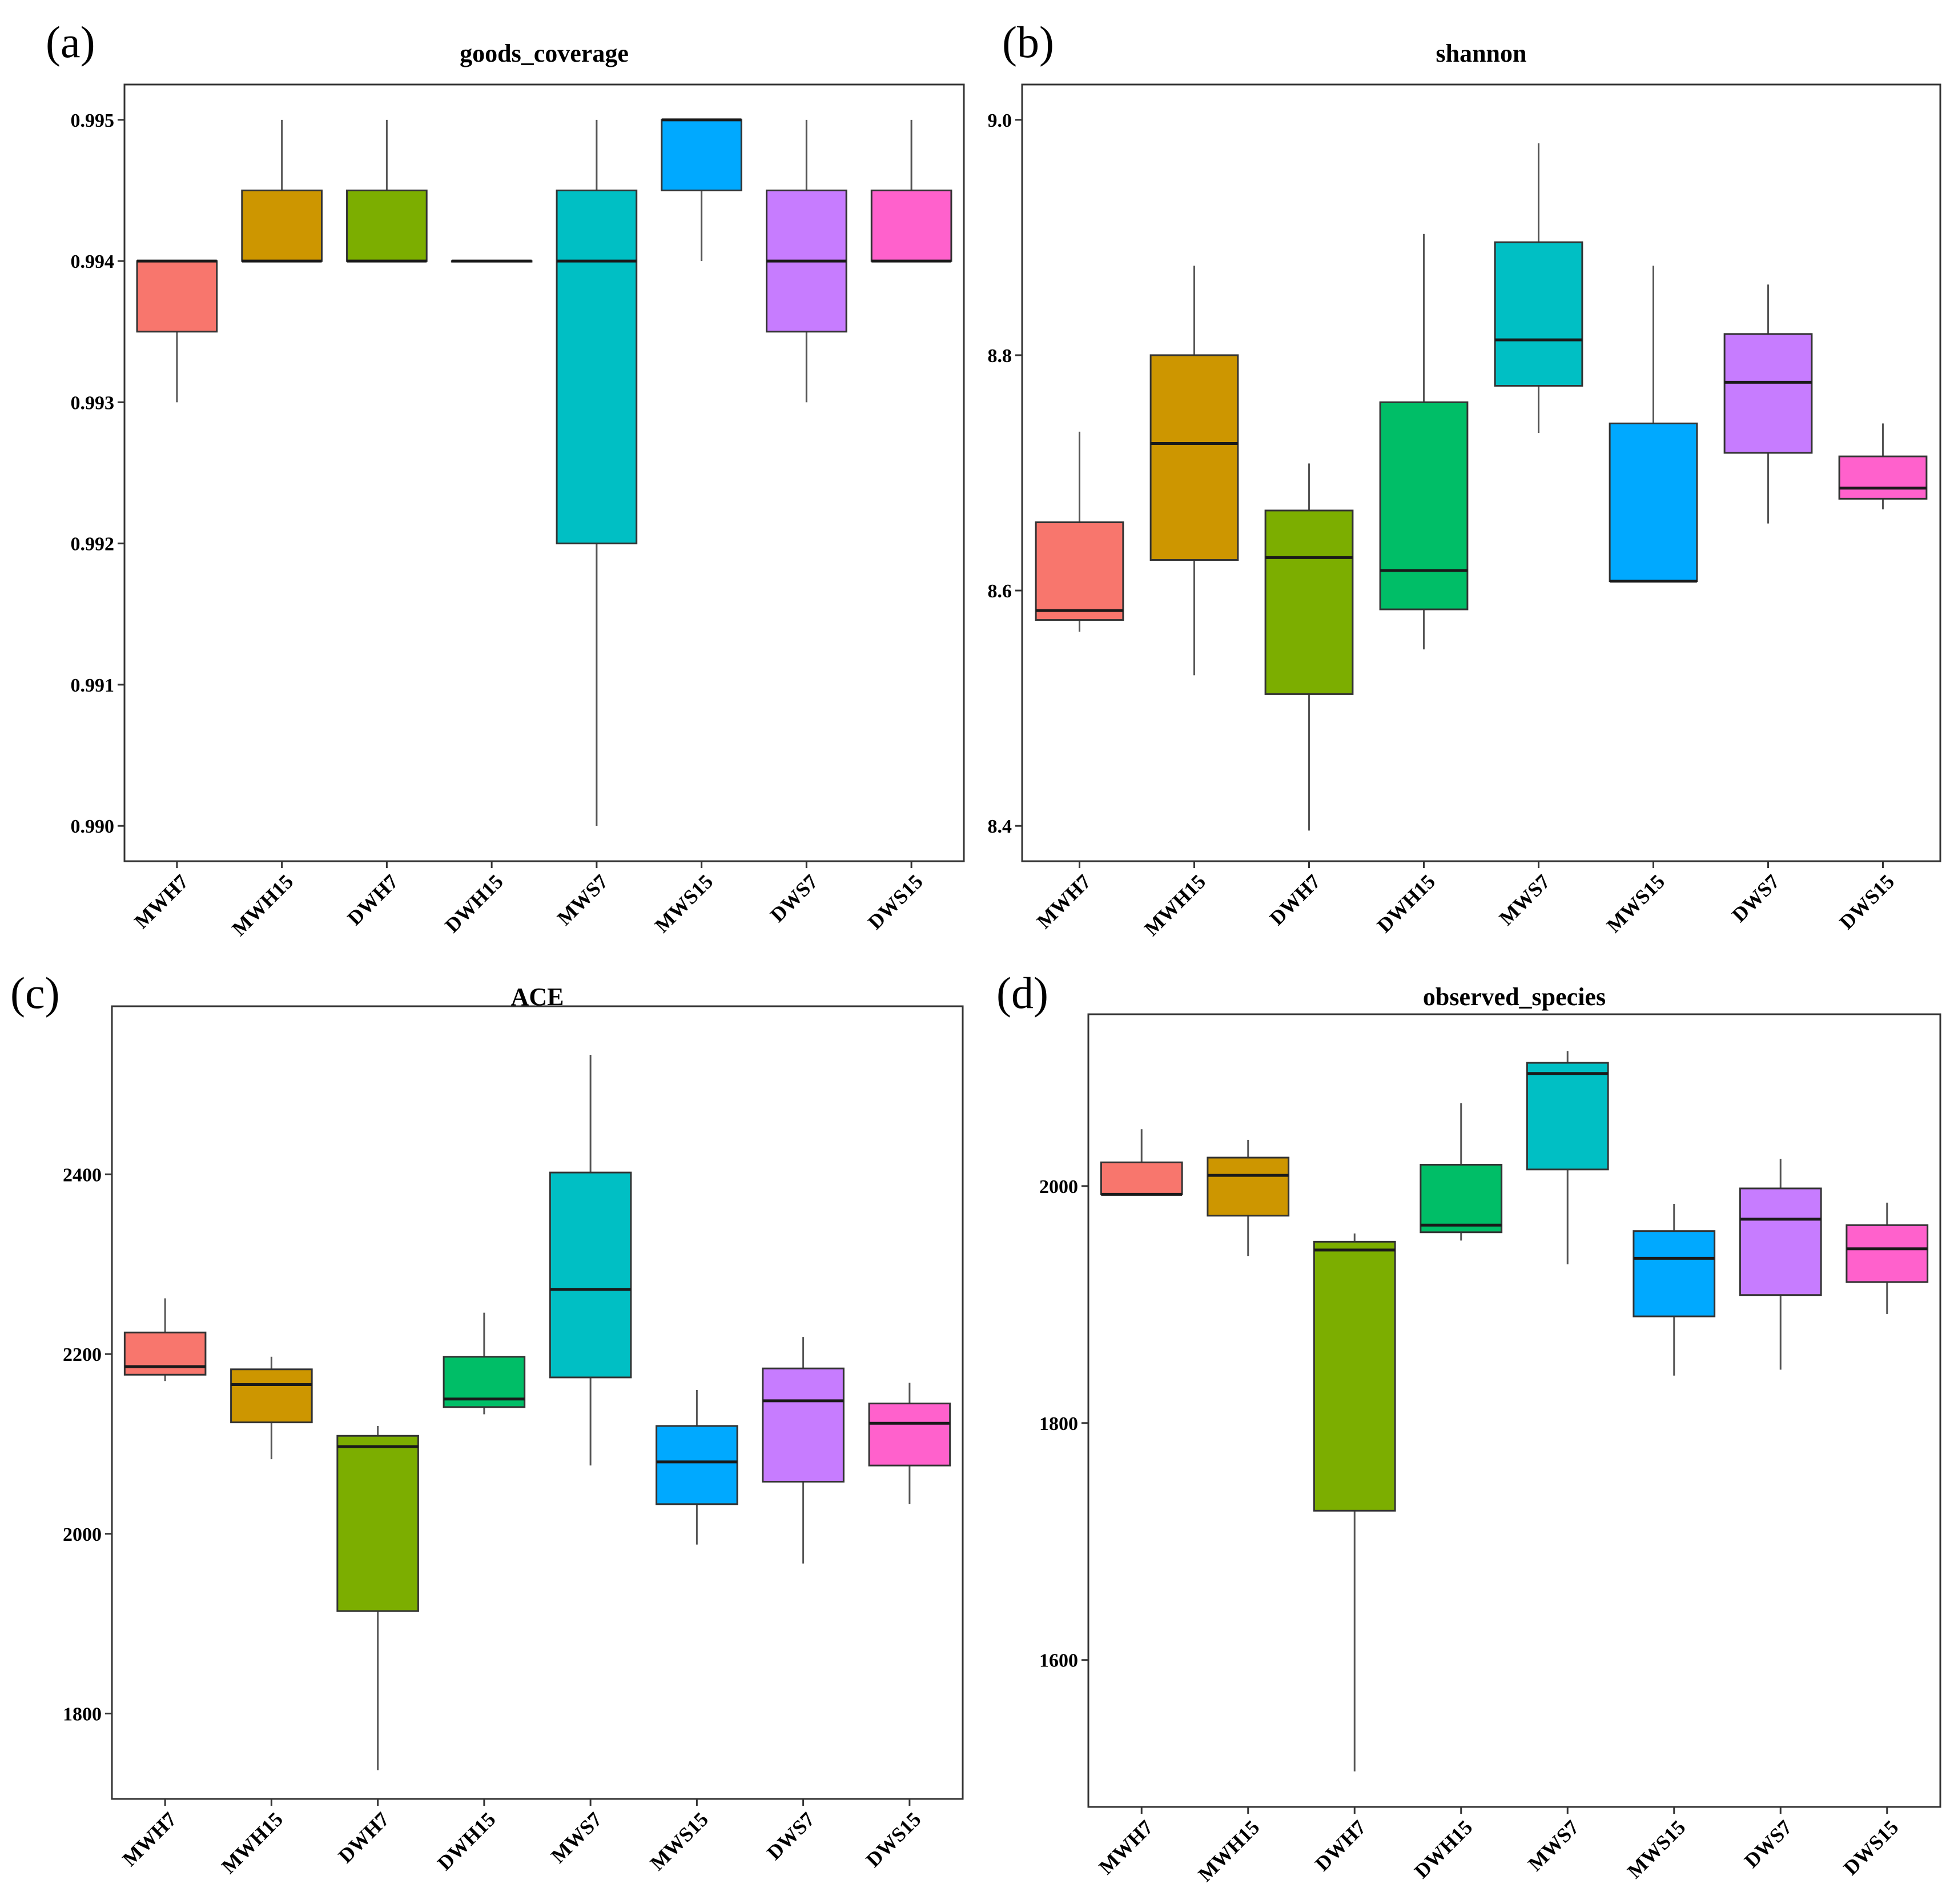 The height and width of the screenshot is (1904, 1954). I want to click on panel-label: (b), so click(1028, 42).